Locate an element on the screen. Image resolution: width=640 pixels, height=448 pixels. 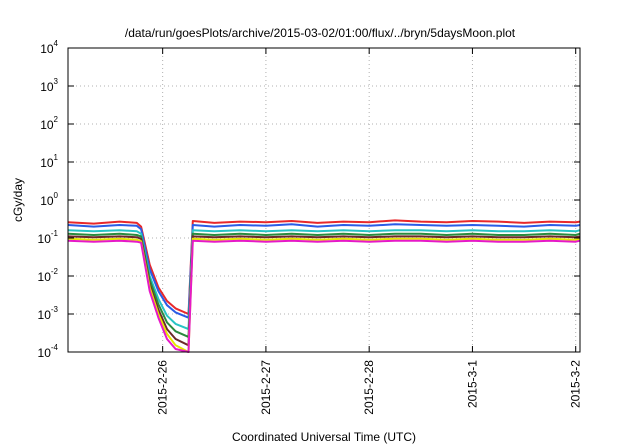
y-tick-exponent: 4 is located at coordinates (56, 43).